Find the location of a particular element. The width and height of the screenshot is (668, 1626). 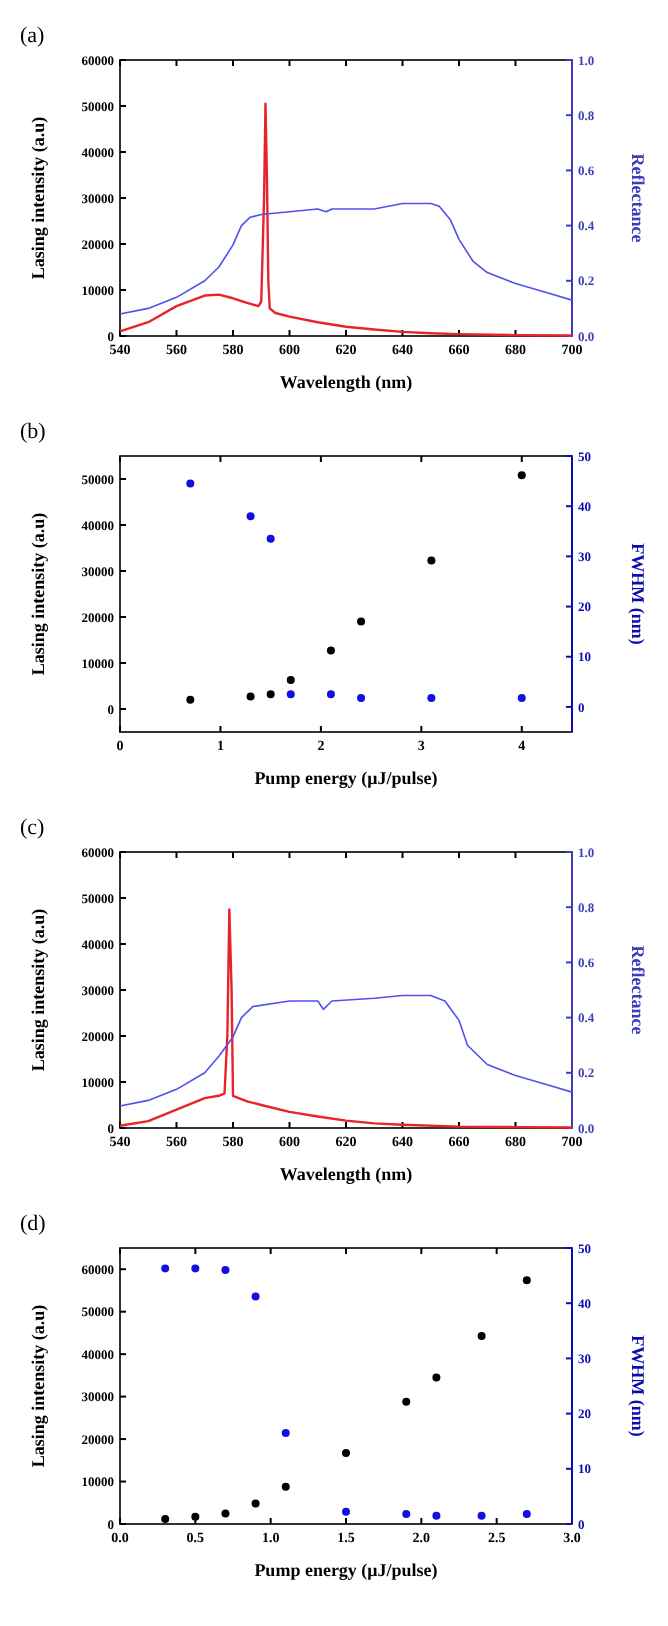

chart-title: (a) is located at coordinates (33, 36).